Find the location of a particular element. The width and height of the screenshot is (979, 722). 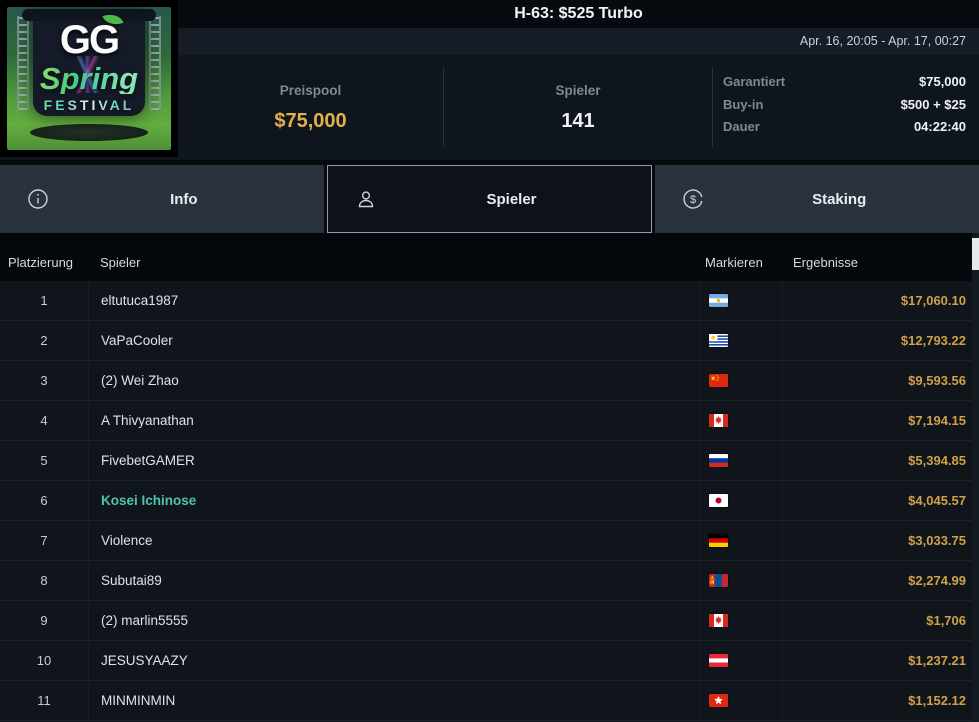

result-amount: $5,394.85 is located at coordinates (880, 460).